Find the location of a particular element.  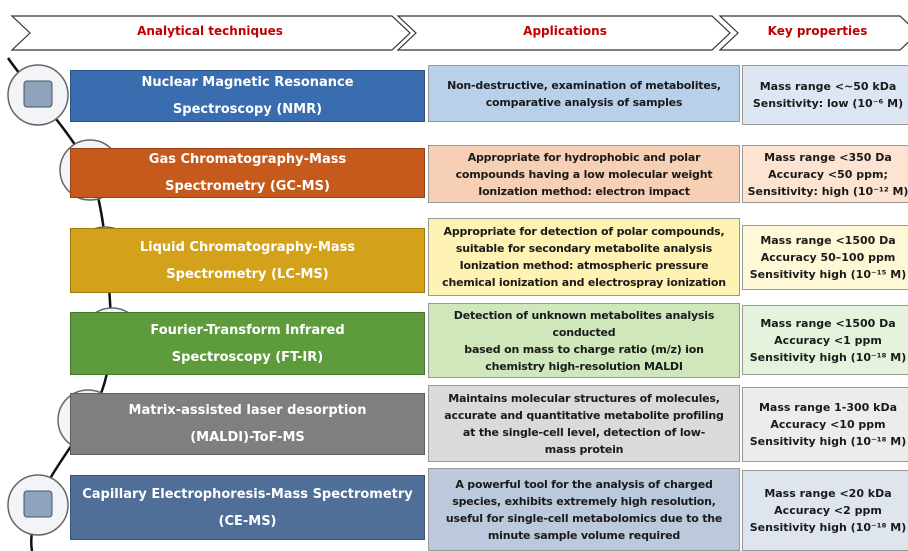

applications-box-line: Appropriate for hydrophobic and polar is located at coordinates (584, 157).